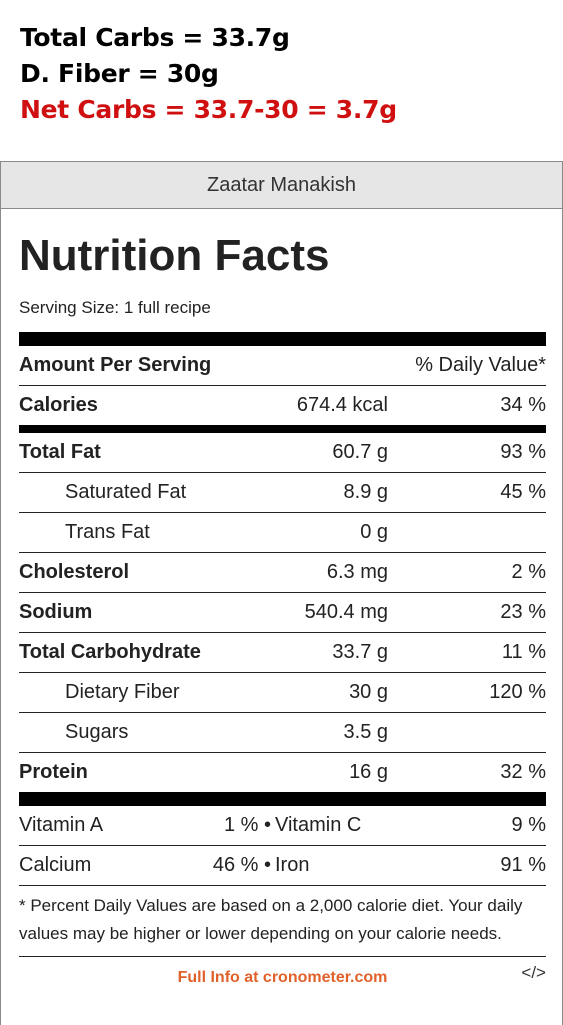  Describe the element at coordinates (346, 612) in the screenshot. I see `nutrient-amount: 540.4 mg` at that location.